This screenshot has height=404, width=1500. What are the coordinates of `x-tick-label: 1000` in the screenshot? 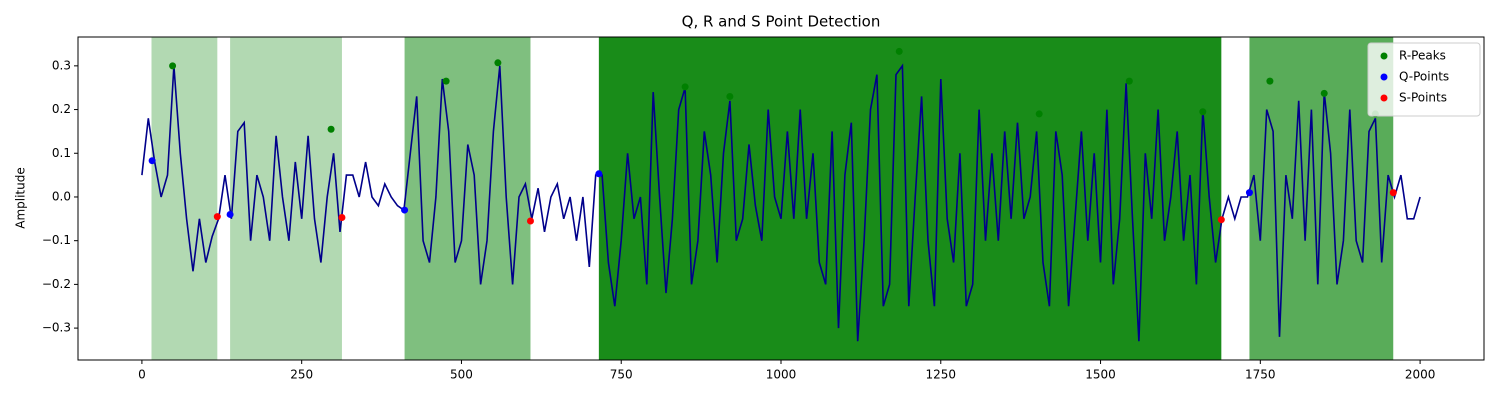 It's located at (781, 375).